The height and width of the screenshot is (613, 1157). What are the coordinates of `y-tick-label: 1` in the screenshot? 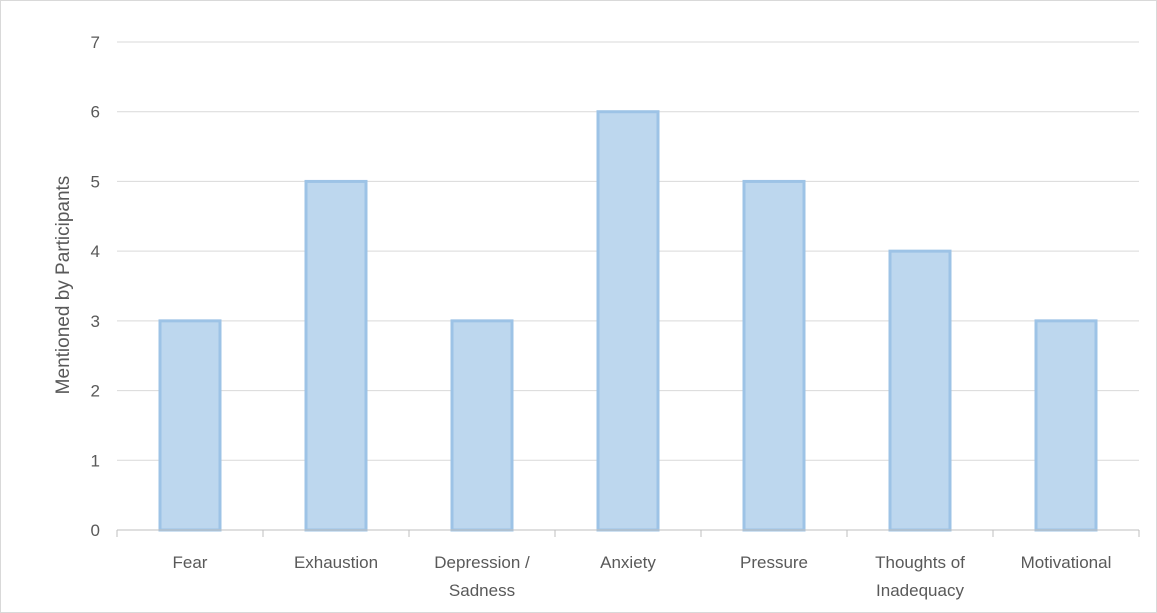 It's located at (95, 460).